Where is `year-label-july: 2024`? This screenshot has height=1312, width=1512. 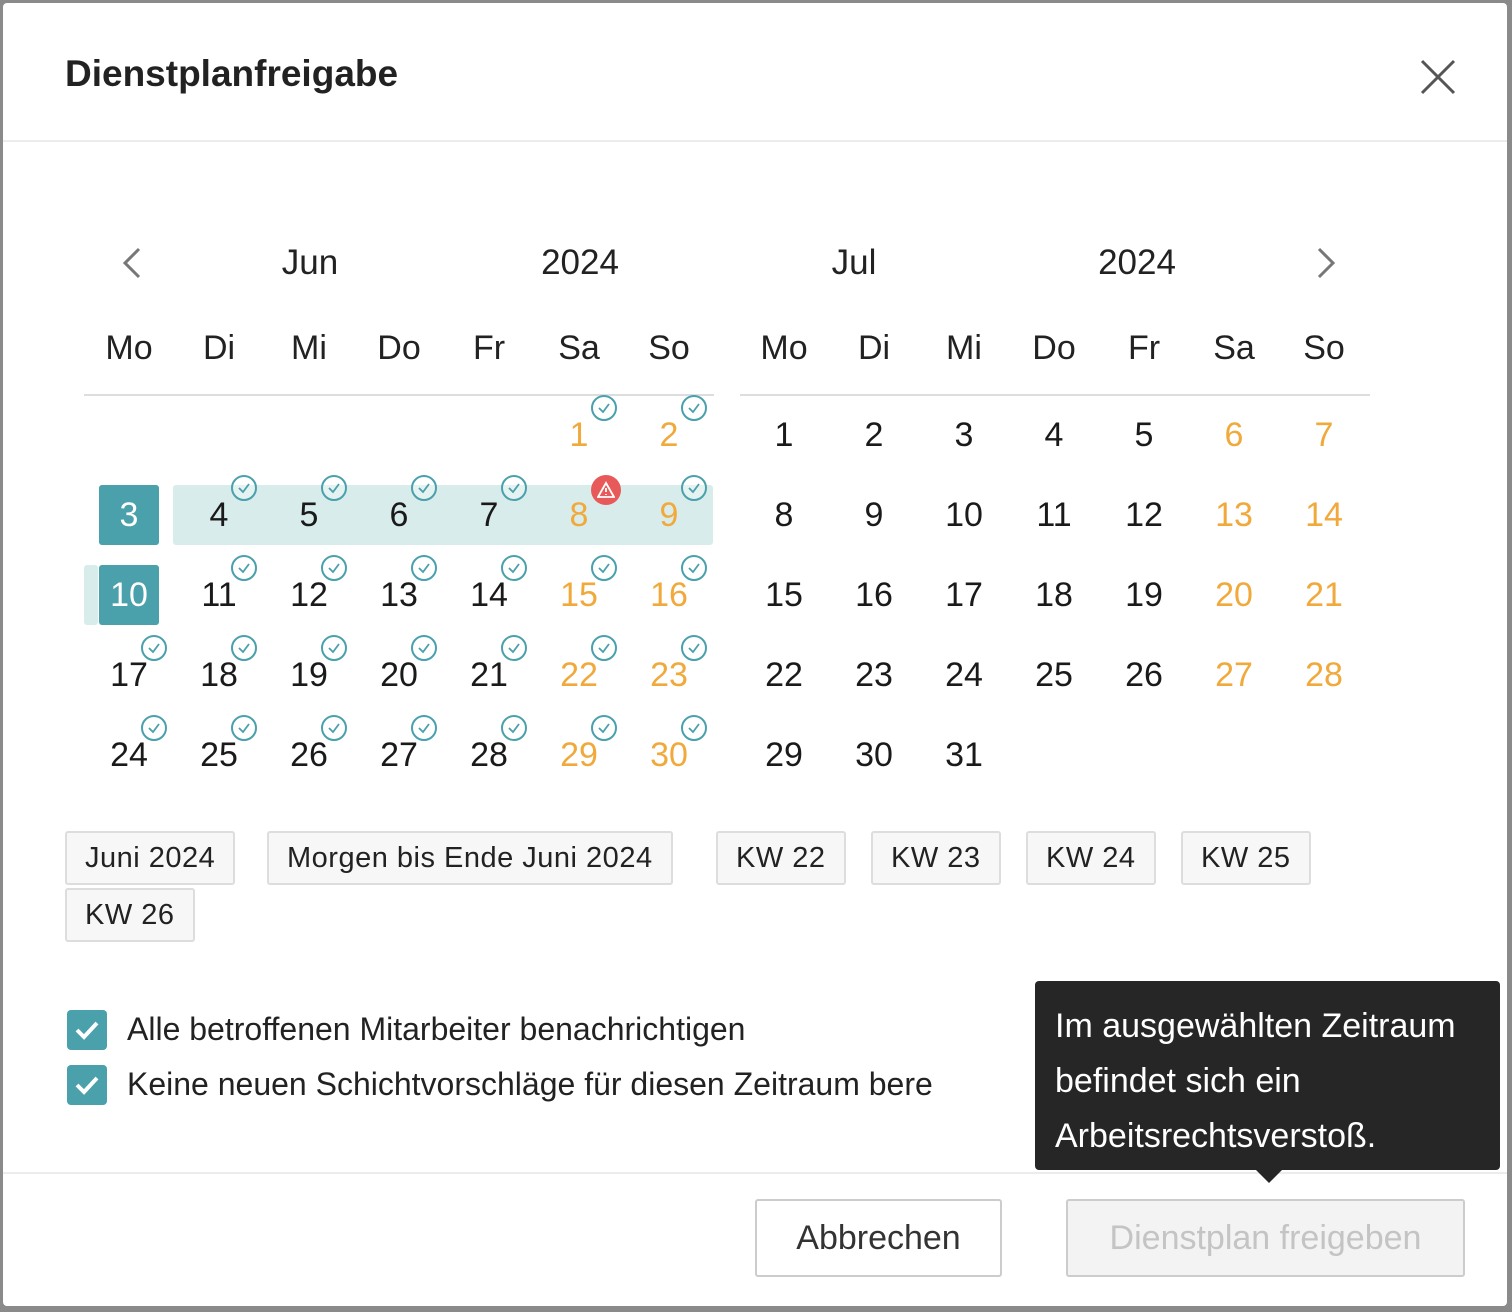 year-label-july: 2024 is located at coordinates (1137, 262).